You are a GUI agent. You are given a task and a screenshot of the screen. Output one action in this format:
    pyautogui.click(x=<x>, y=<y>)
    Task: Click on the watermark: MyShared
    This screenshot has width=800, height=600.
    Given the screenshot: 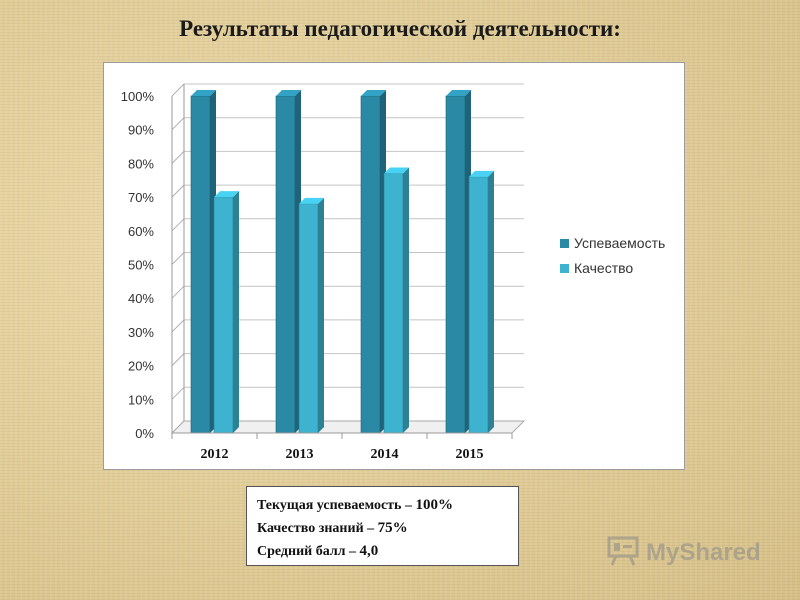 What is the action you would take?
    pyautogui.click(x=683, y=553)
    